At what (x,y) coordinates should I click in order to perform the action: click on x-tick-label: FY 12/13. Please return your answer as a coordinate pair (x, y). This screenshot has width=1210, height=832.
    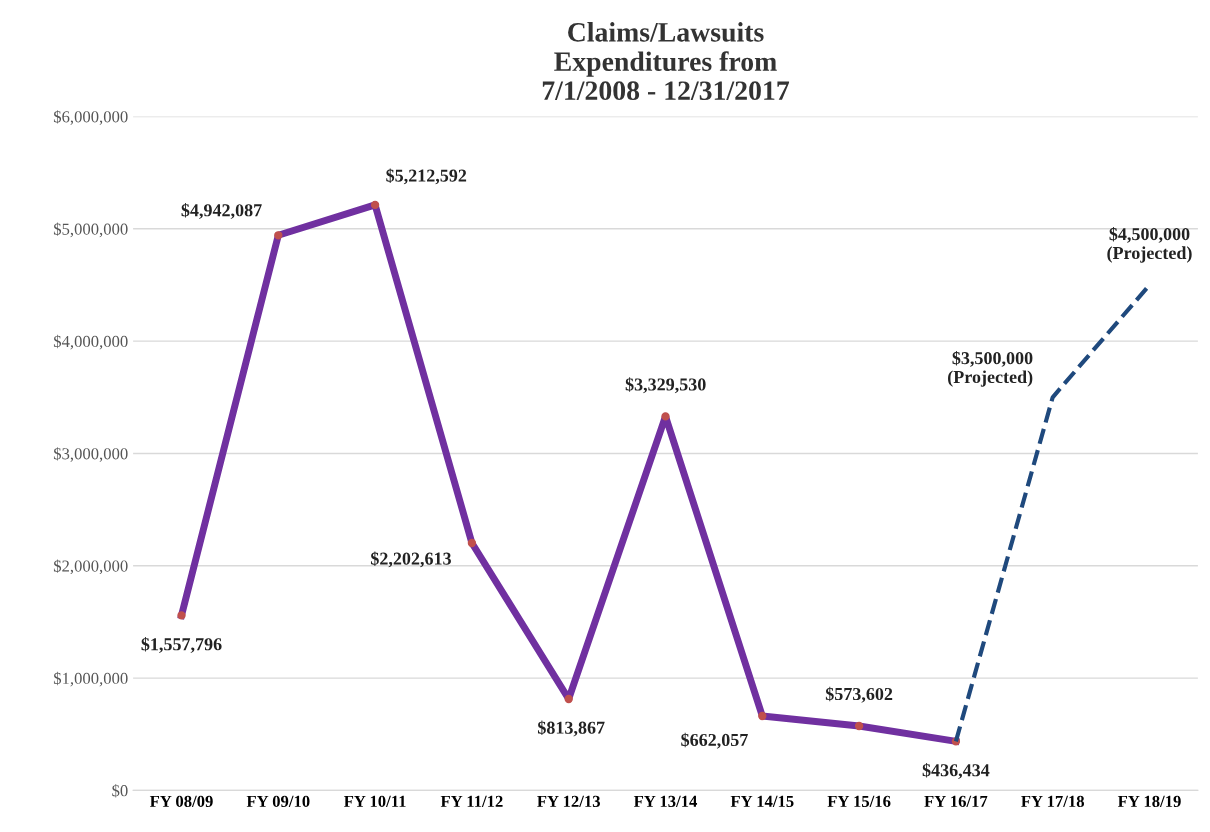
    Looking at the image, I should click on (568, 801).